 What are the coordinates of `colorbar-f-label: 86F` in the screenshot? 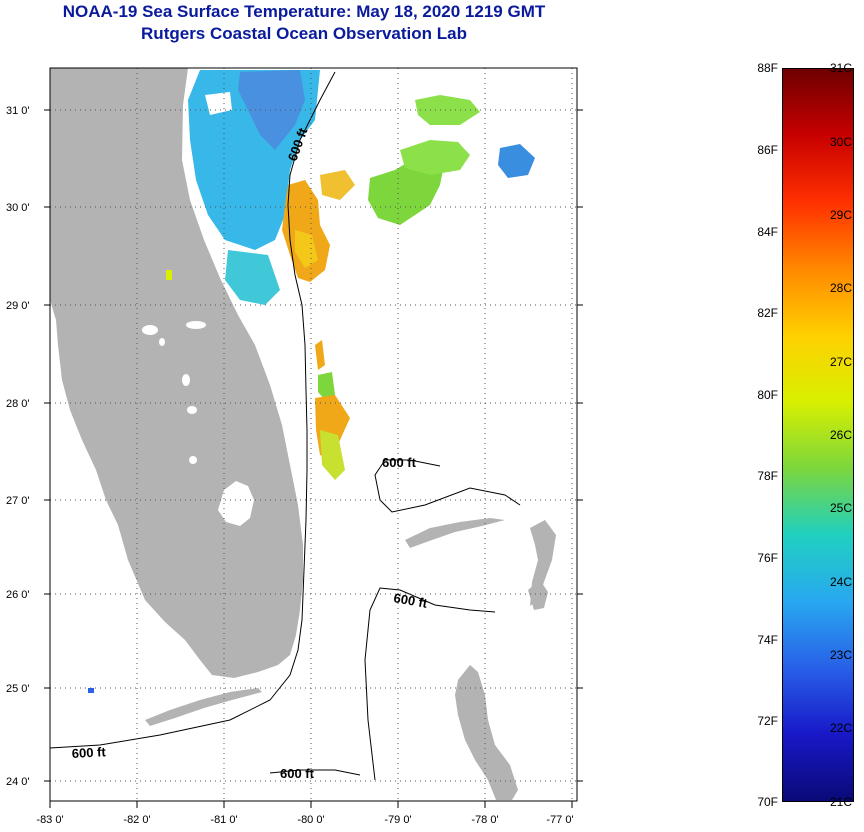 It's located at (767, 150).